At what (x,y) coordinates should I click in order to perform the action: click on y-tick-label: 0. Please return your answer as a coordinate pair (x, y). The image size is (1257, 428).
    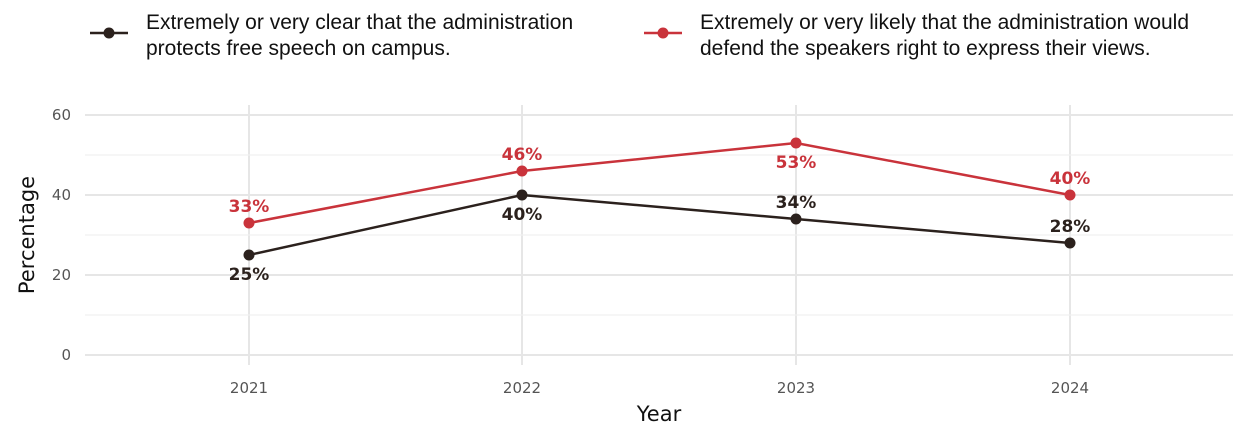
    Looking at the image, I should click on (66, 355).